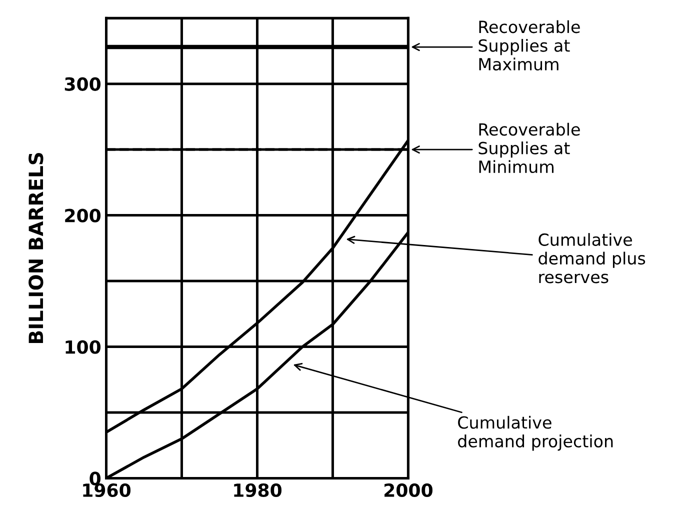  What do you see at coordinates (408, 490) in the screenshot?
I see `x-tick-label: 2000` at bounding box center [408, 490].